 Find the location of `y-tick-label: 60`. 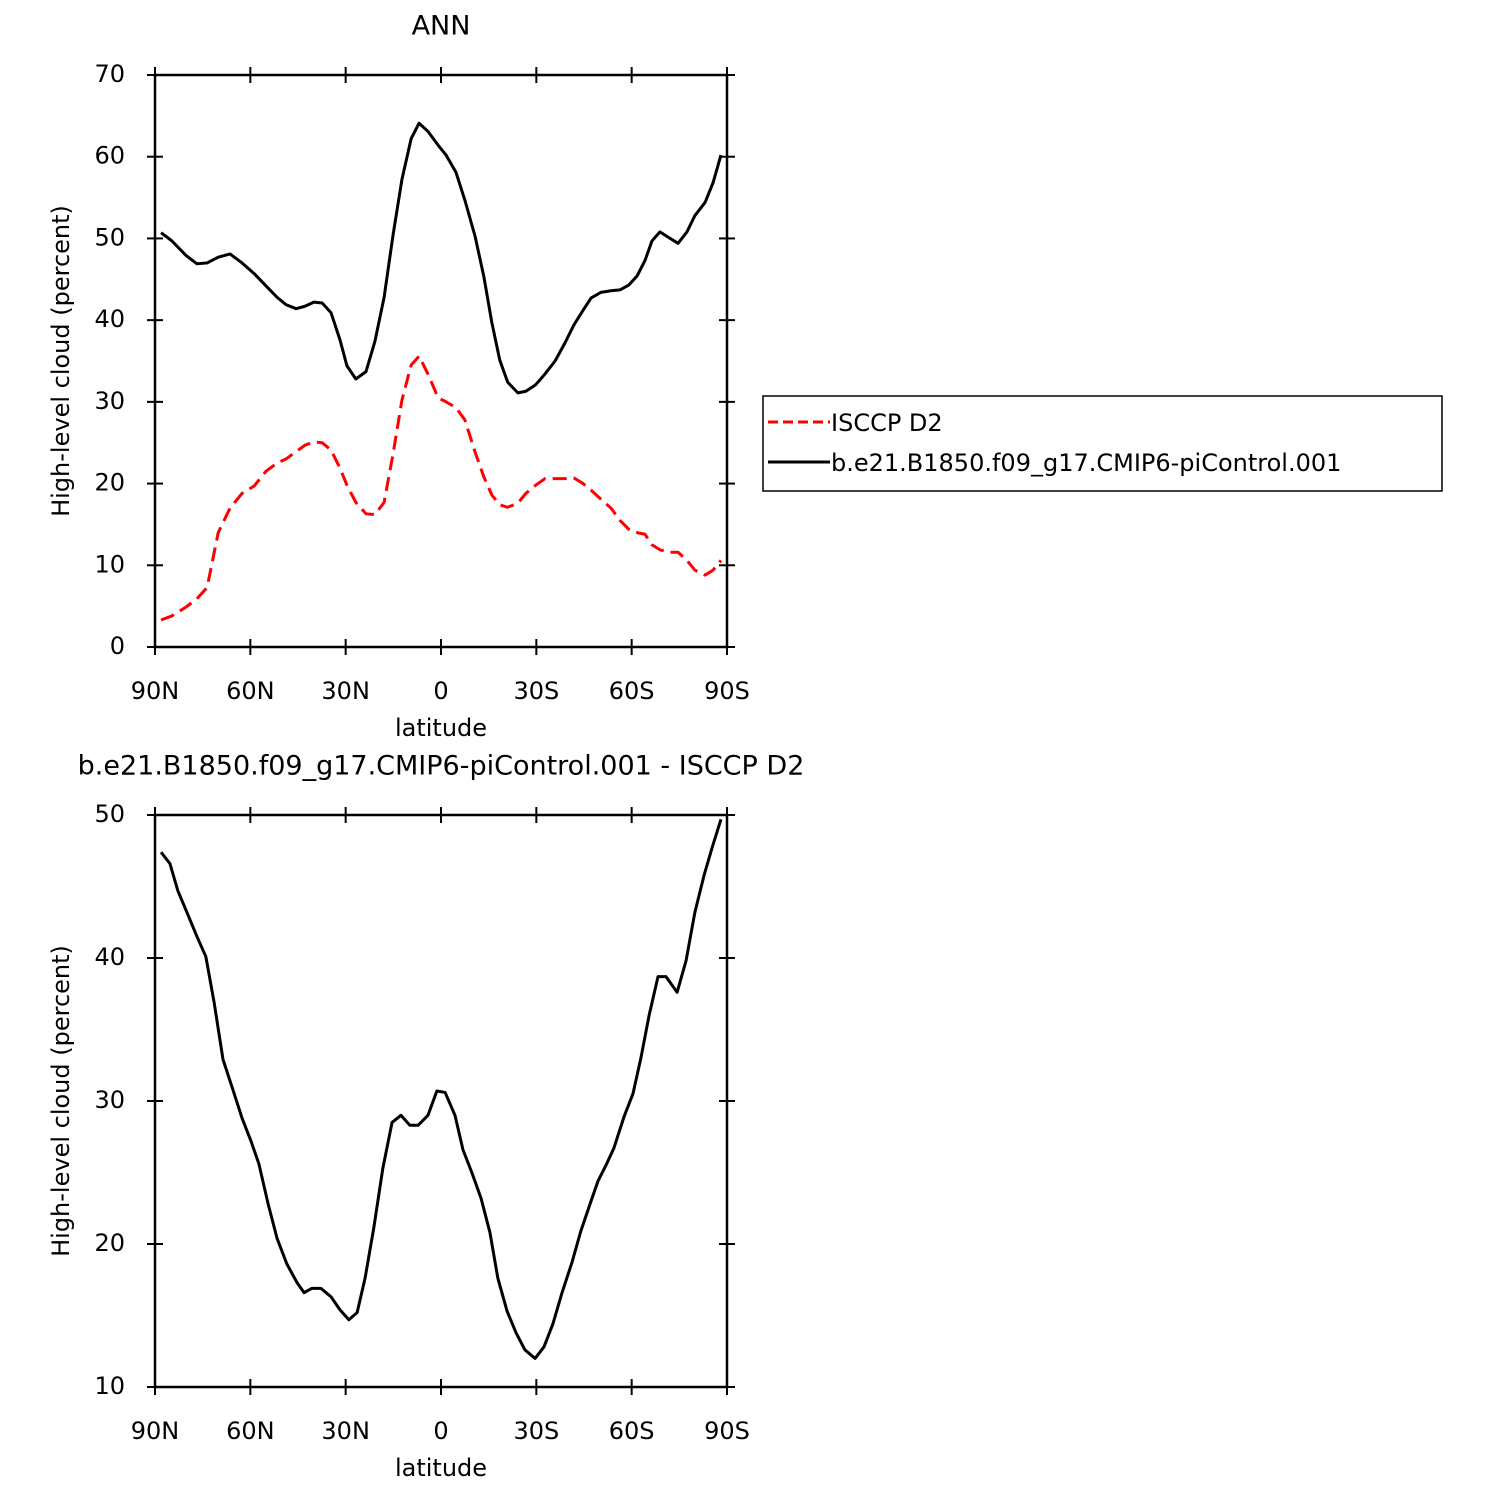

y-tick-label: 60 is located at coordinates (109, 156).